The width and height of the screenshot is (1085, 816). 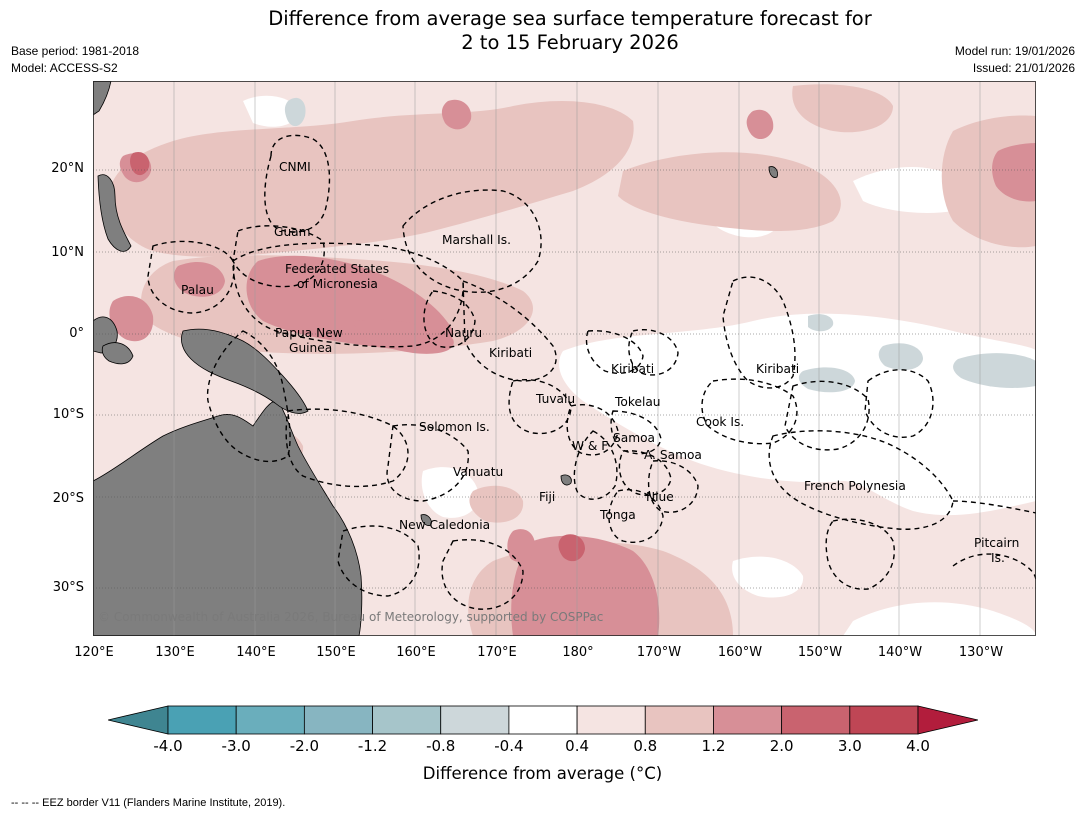 What do you see at coordinates (337, 269) in the screenshot?
I see `label-fsm-1: Federated States` at bounding box center [337, 269].